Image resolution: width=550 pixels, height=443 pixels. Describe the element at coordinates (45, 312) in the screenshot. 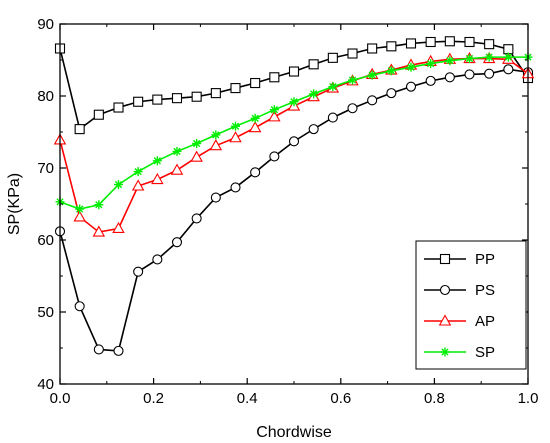

I see `y-tick-label: 50` at that location.